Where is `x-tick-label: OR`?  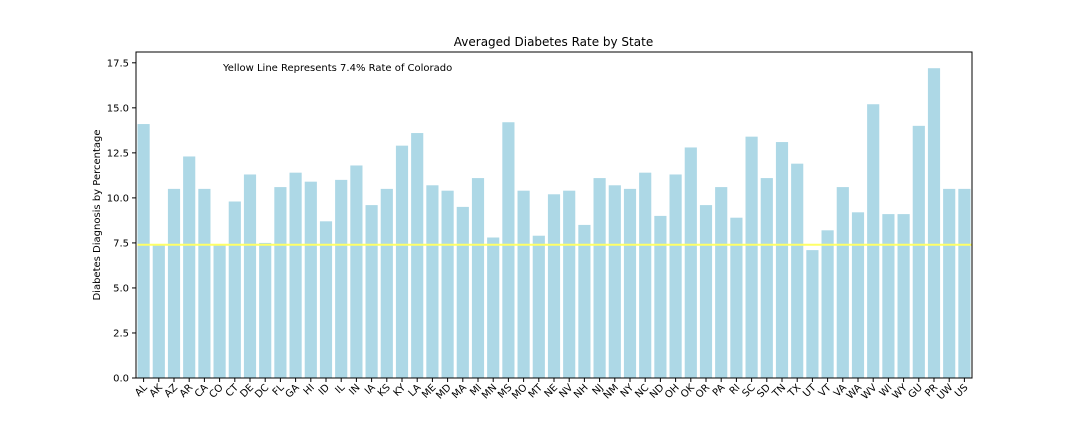
x-tick-label: OR is located at coordinates (703, 391).